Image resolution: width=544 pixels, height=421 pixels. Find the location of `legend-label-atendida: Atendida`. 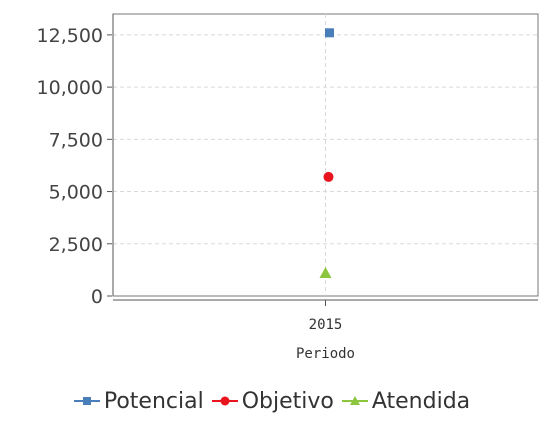

legend-label-atendida: Atendida is located at coordinates (421, 401).